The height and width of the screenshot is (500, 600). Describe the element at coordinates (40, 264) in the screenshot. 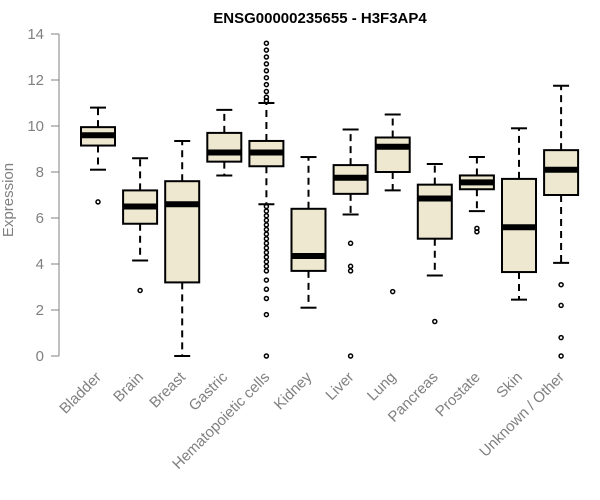

I see `y-tick-label: 4` at that location.